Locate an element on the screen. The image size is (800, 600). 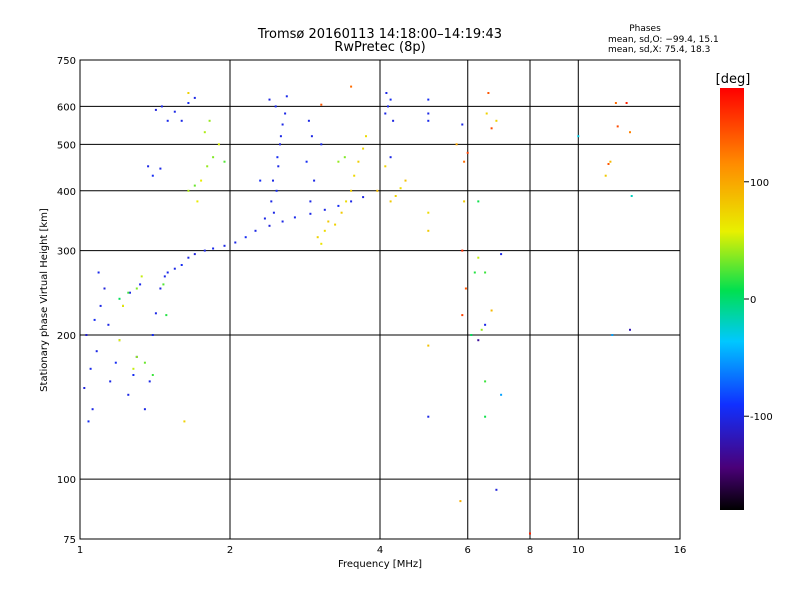
colorbar-label: [deg] is located at coordinates (733, 79).